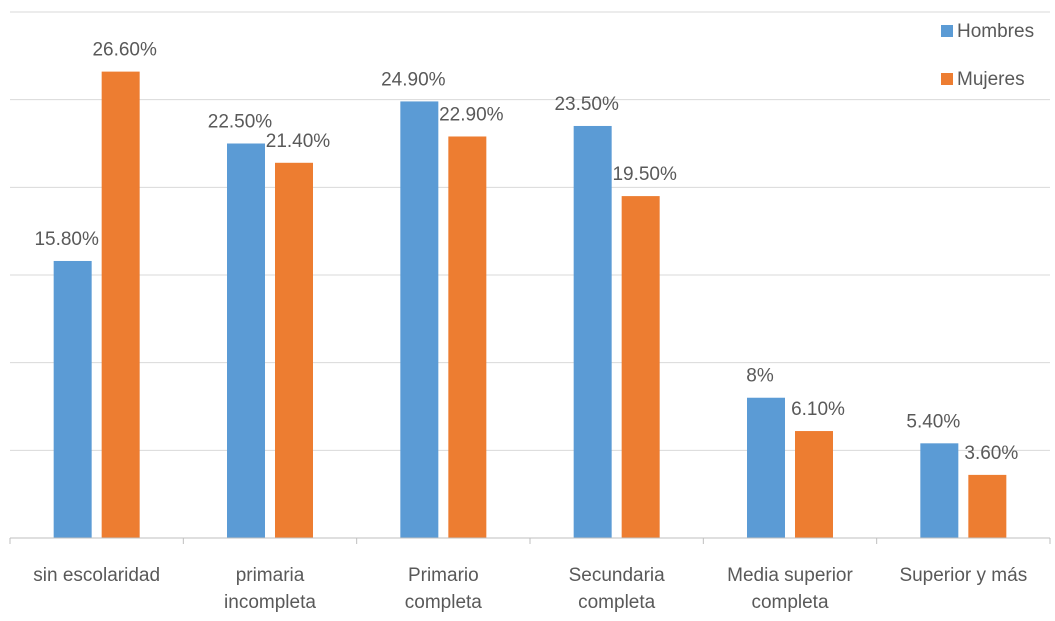 This screenshot has height=621, width=1055. I want to click on category-label-2: completa, so click(444, 602).